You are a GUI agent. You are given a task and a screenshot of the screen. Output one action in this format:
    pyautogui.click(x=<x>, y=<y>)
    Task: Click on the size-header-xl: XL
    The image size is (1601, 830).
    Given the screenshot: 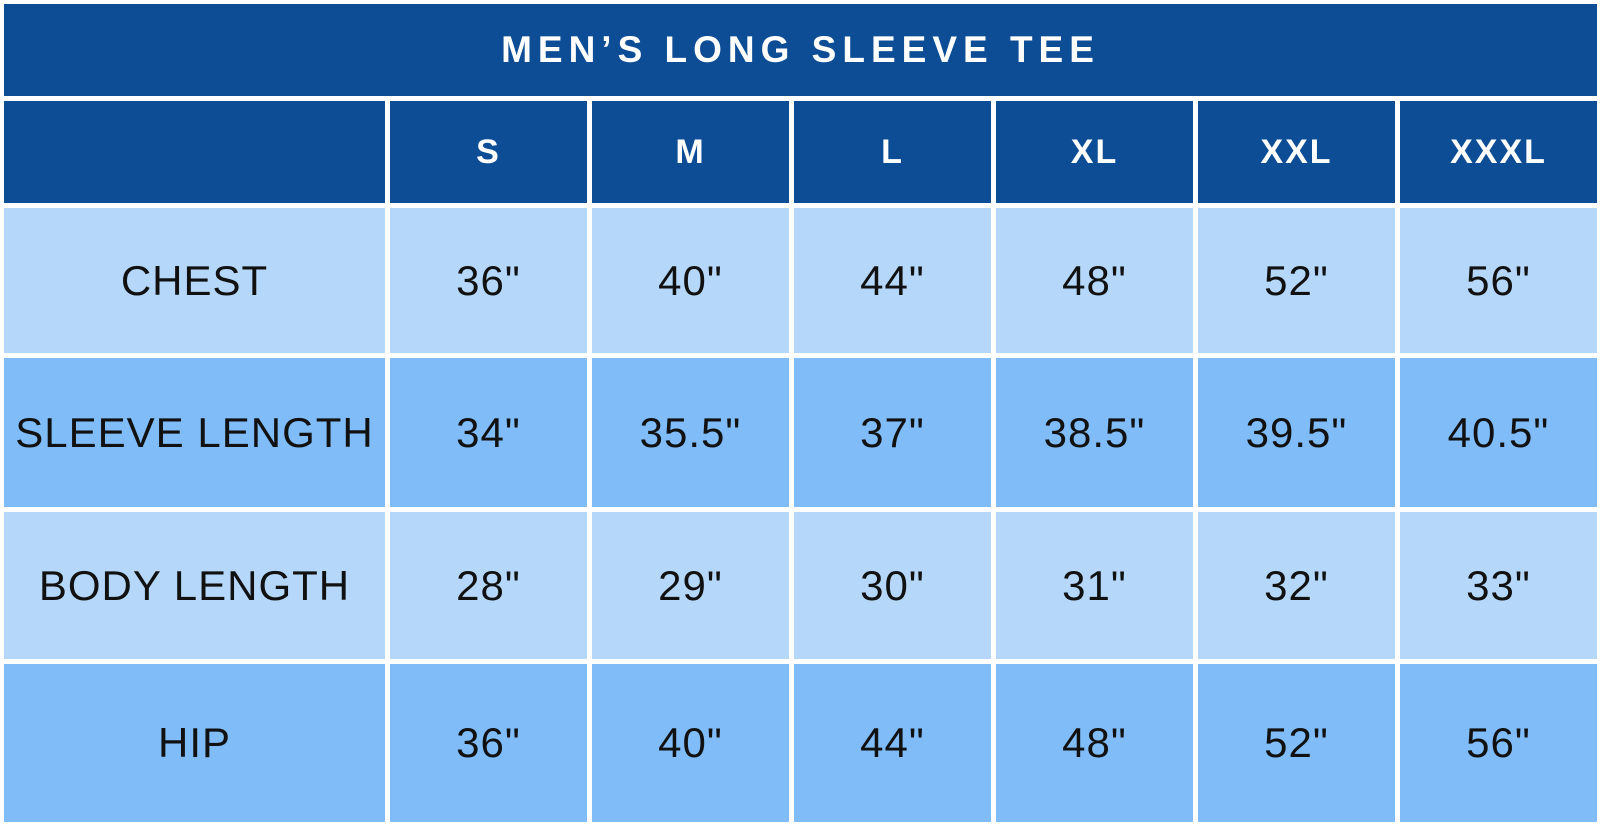 What is the action you would take?
    pyautogui.click(x=1094, y=152)
    